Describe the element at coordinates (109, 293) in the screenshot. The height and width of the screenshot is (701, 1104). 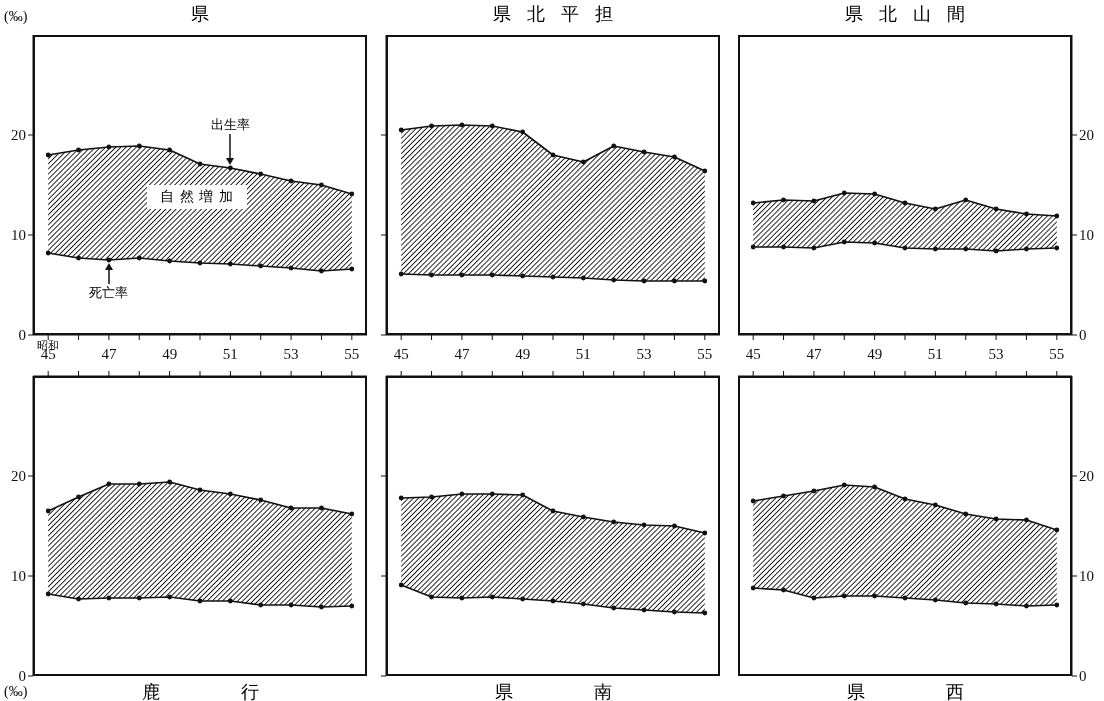
I see `annotation: 死亡率` at that location.